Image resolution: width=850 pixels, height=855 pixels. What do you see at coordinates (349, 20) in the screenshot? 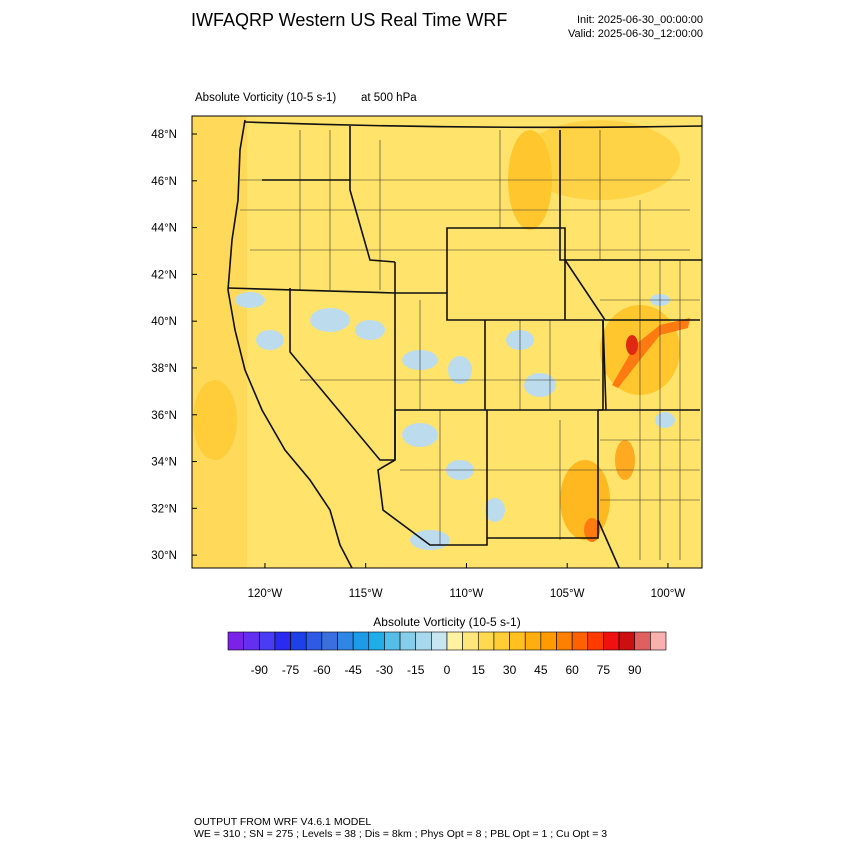
I see `title: IWFAQRP Western US Real Time WRF` at bounding box center [349, 20].